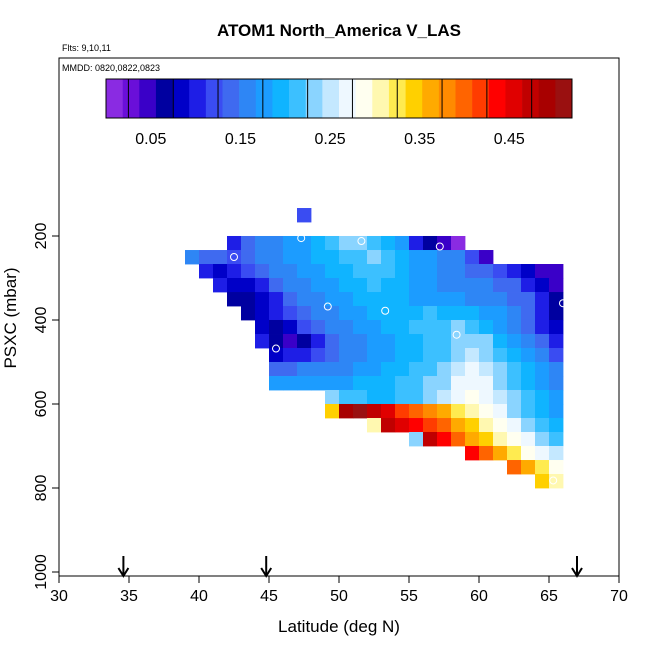  I want to click on y-tick-label: 1000, so click(41, 572).